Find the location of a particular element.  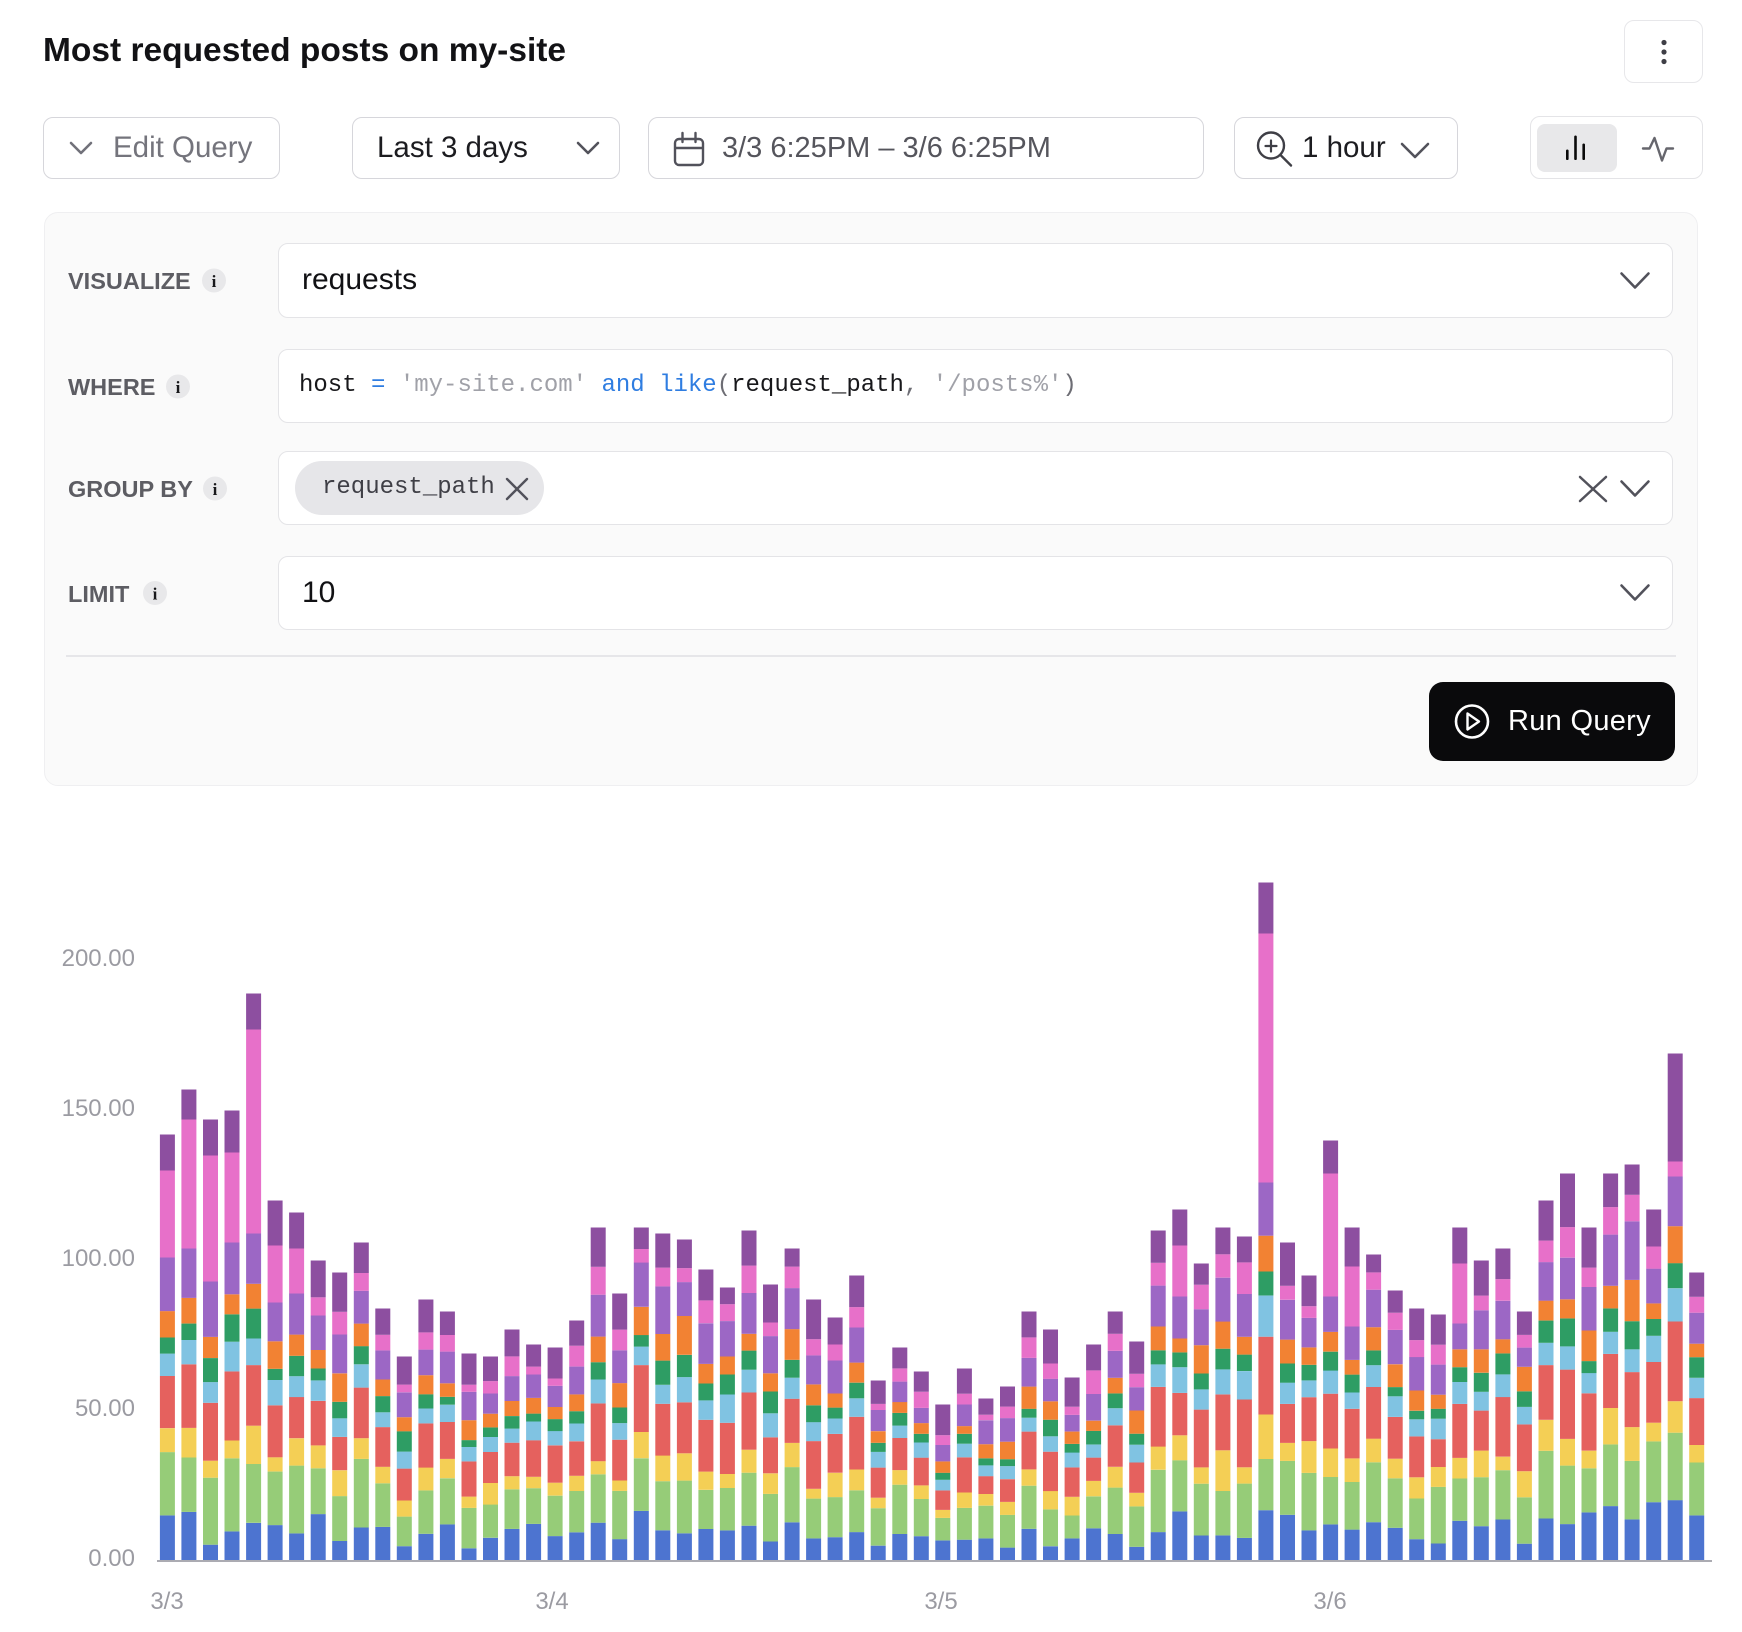

svg-text: 200.00 is located at coordinates (98, 958).